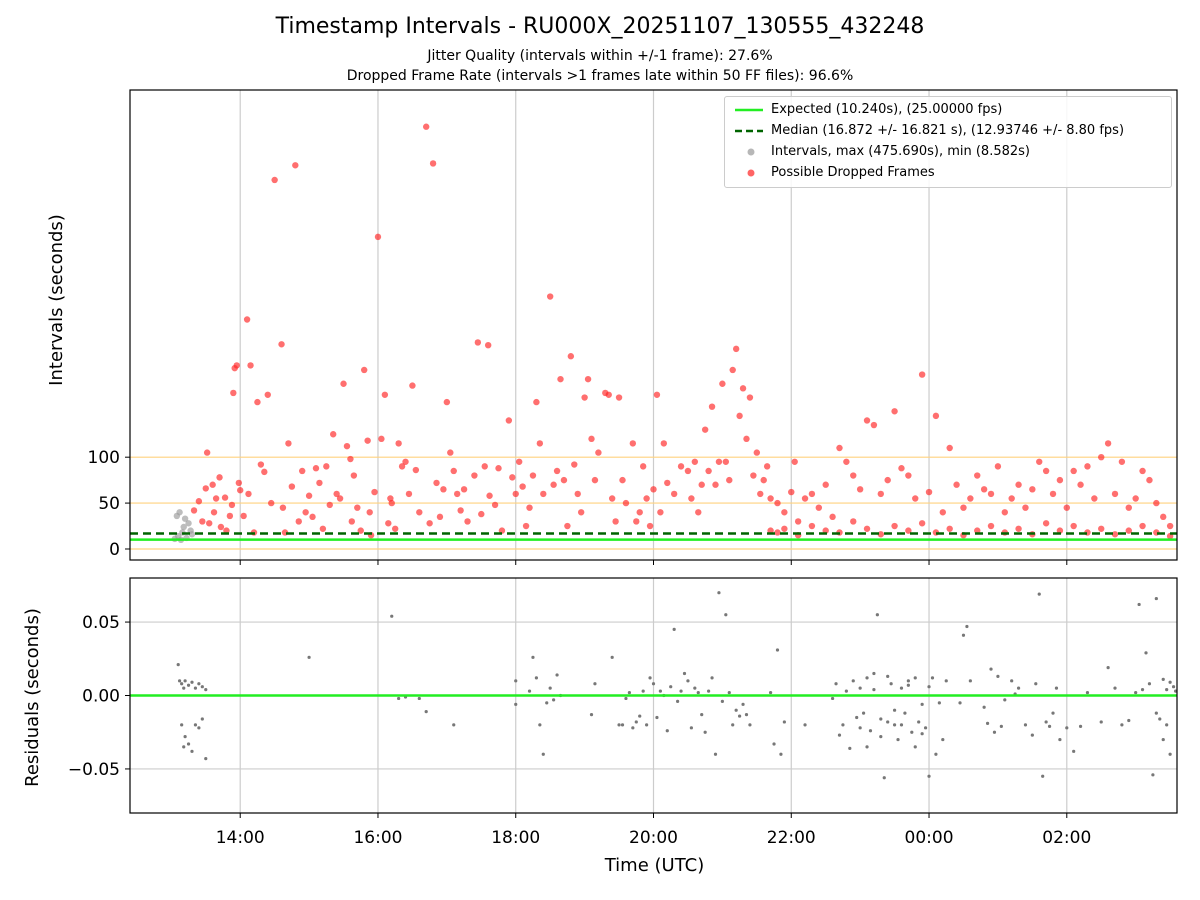 The height and width of the screenshot is (900, 1200). What do you see at coordinates (114, 550) in the screenshot?
I see `intervals-ytick-label-0: 0` at bounding box center [114, 550].